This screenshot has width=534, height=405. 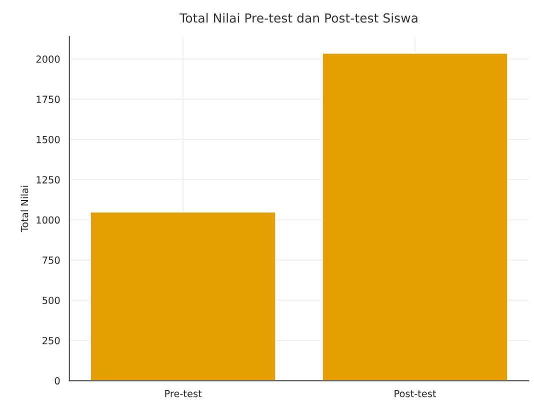 I want to click on y-tick-label: 1750, so click(x=48, y=100).